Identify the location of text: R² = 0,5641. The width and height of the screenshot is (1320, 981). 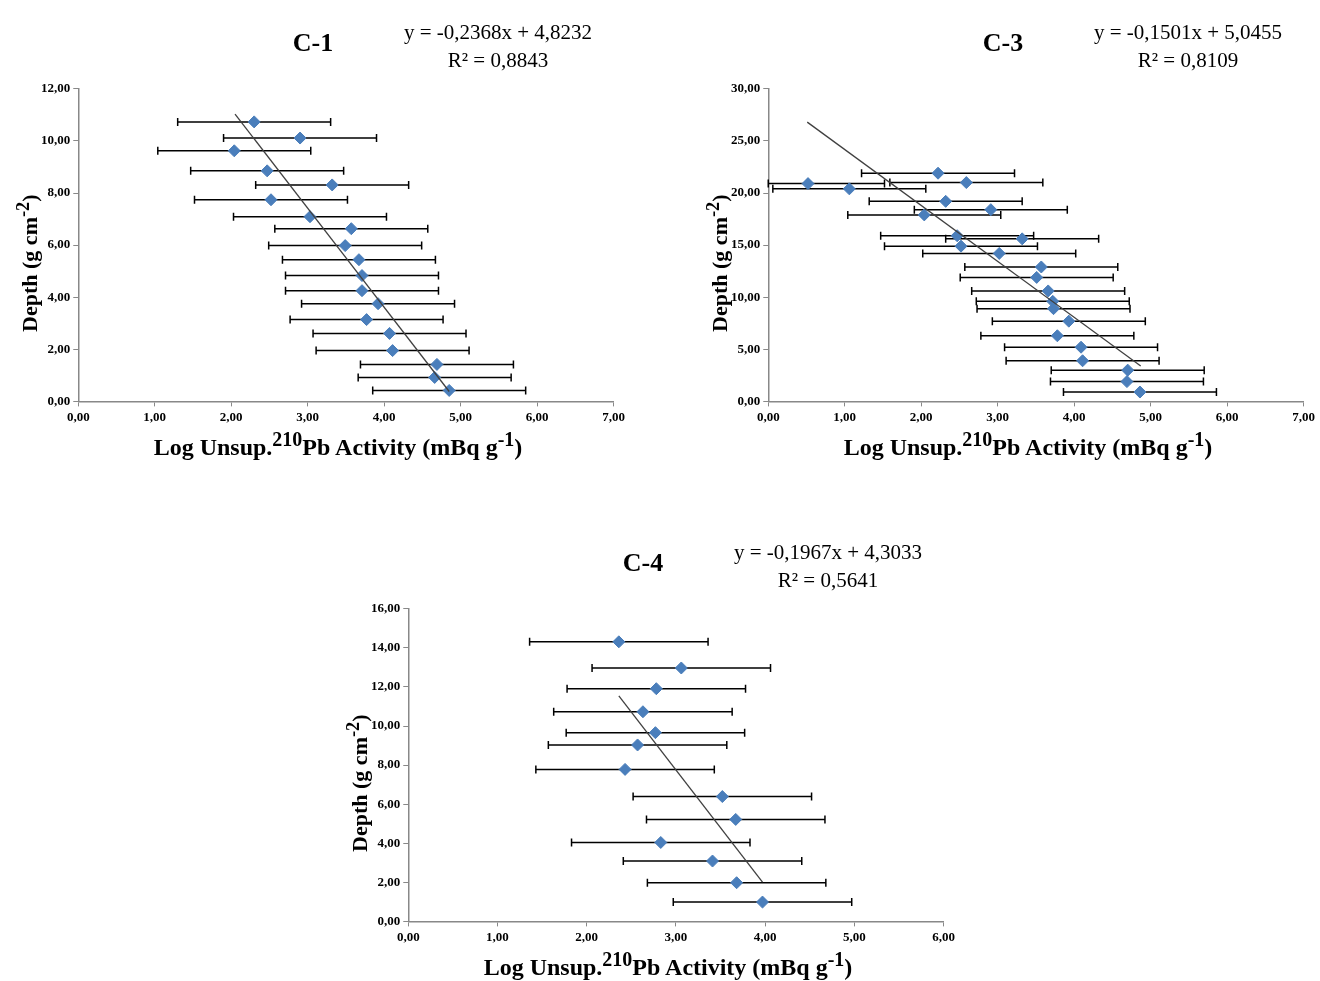
(828, 580).